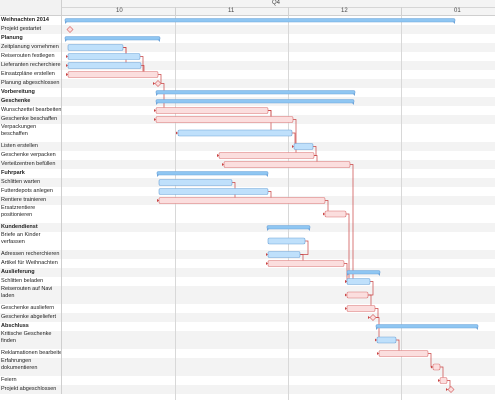  Describe the element at coordinates (31, 308) in the screenshot. I see `row-label: Geschenke ausliefern` at that location.